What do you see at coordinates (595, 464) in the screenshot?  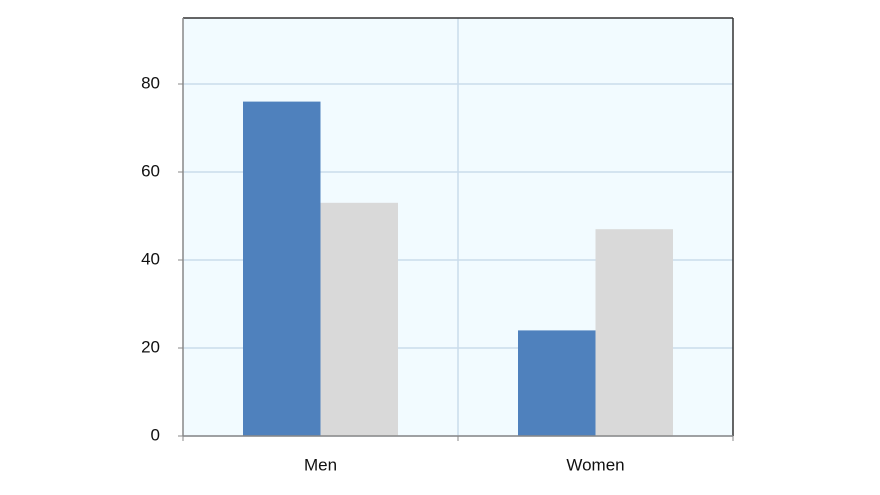 I see `x-tick-label: Women` at bounding box center [595, 464].